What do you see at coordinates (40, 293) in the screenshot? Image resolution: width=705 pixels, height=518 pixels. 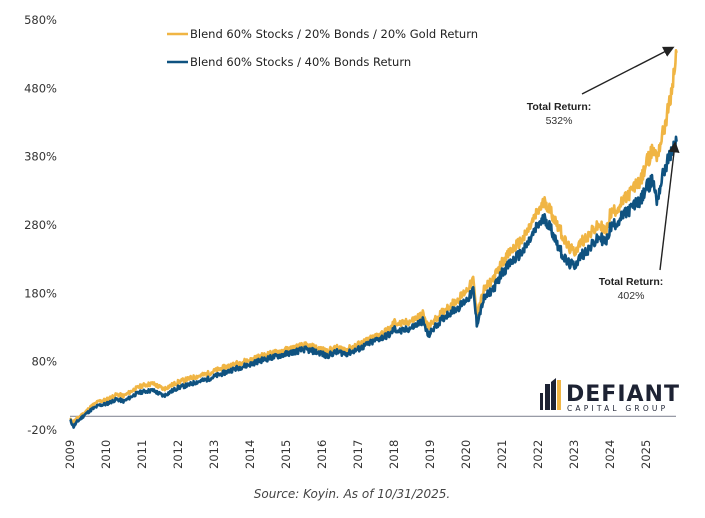 I see `y-tick-label: 180%` at bounding box center [40, 293].